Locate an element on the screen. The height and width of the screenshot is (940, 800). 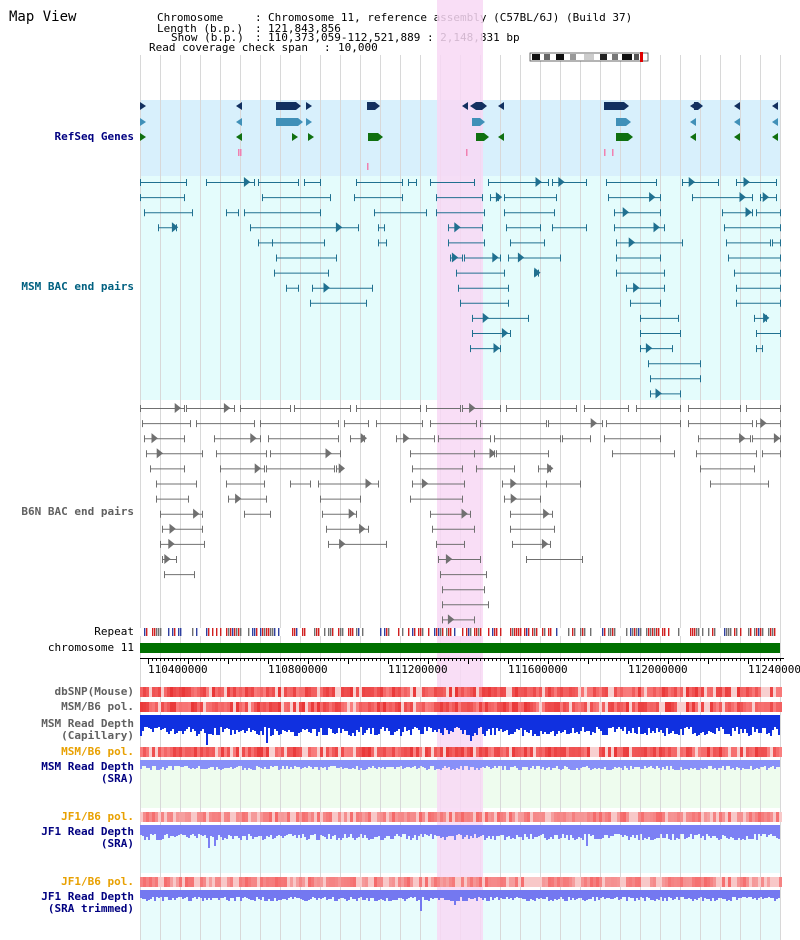
axis-tick-label: 111200000 is located at coordinates (418, 669).